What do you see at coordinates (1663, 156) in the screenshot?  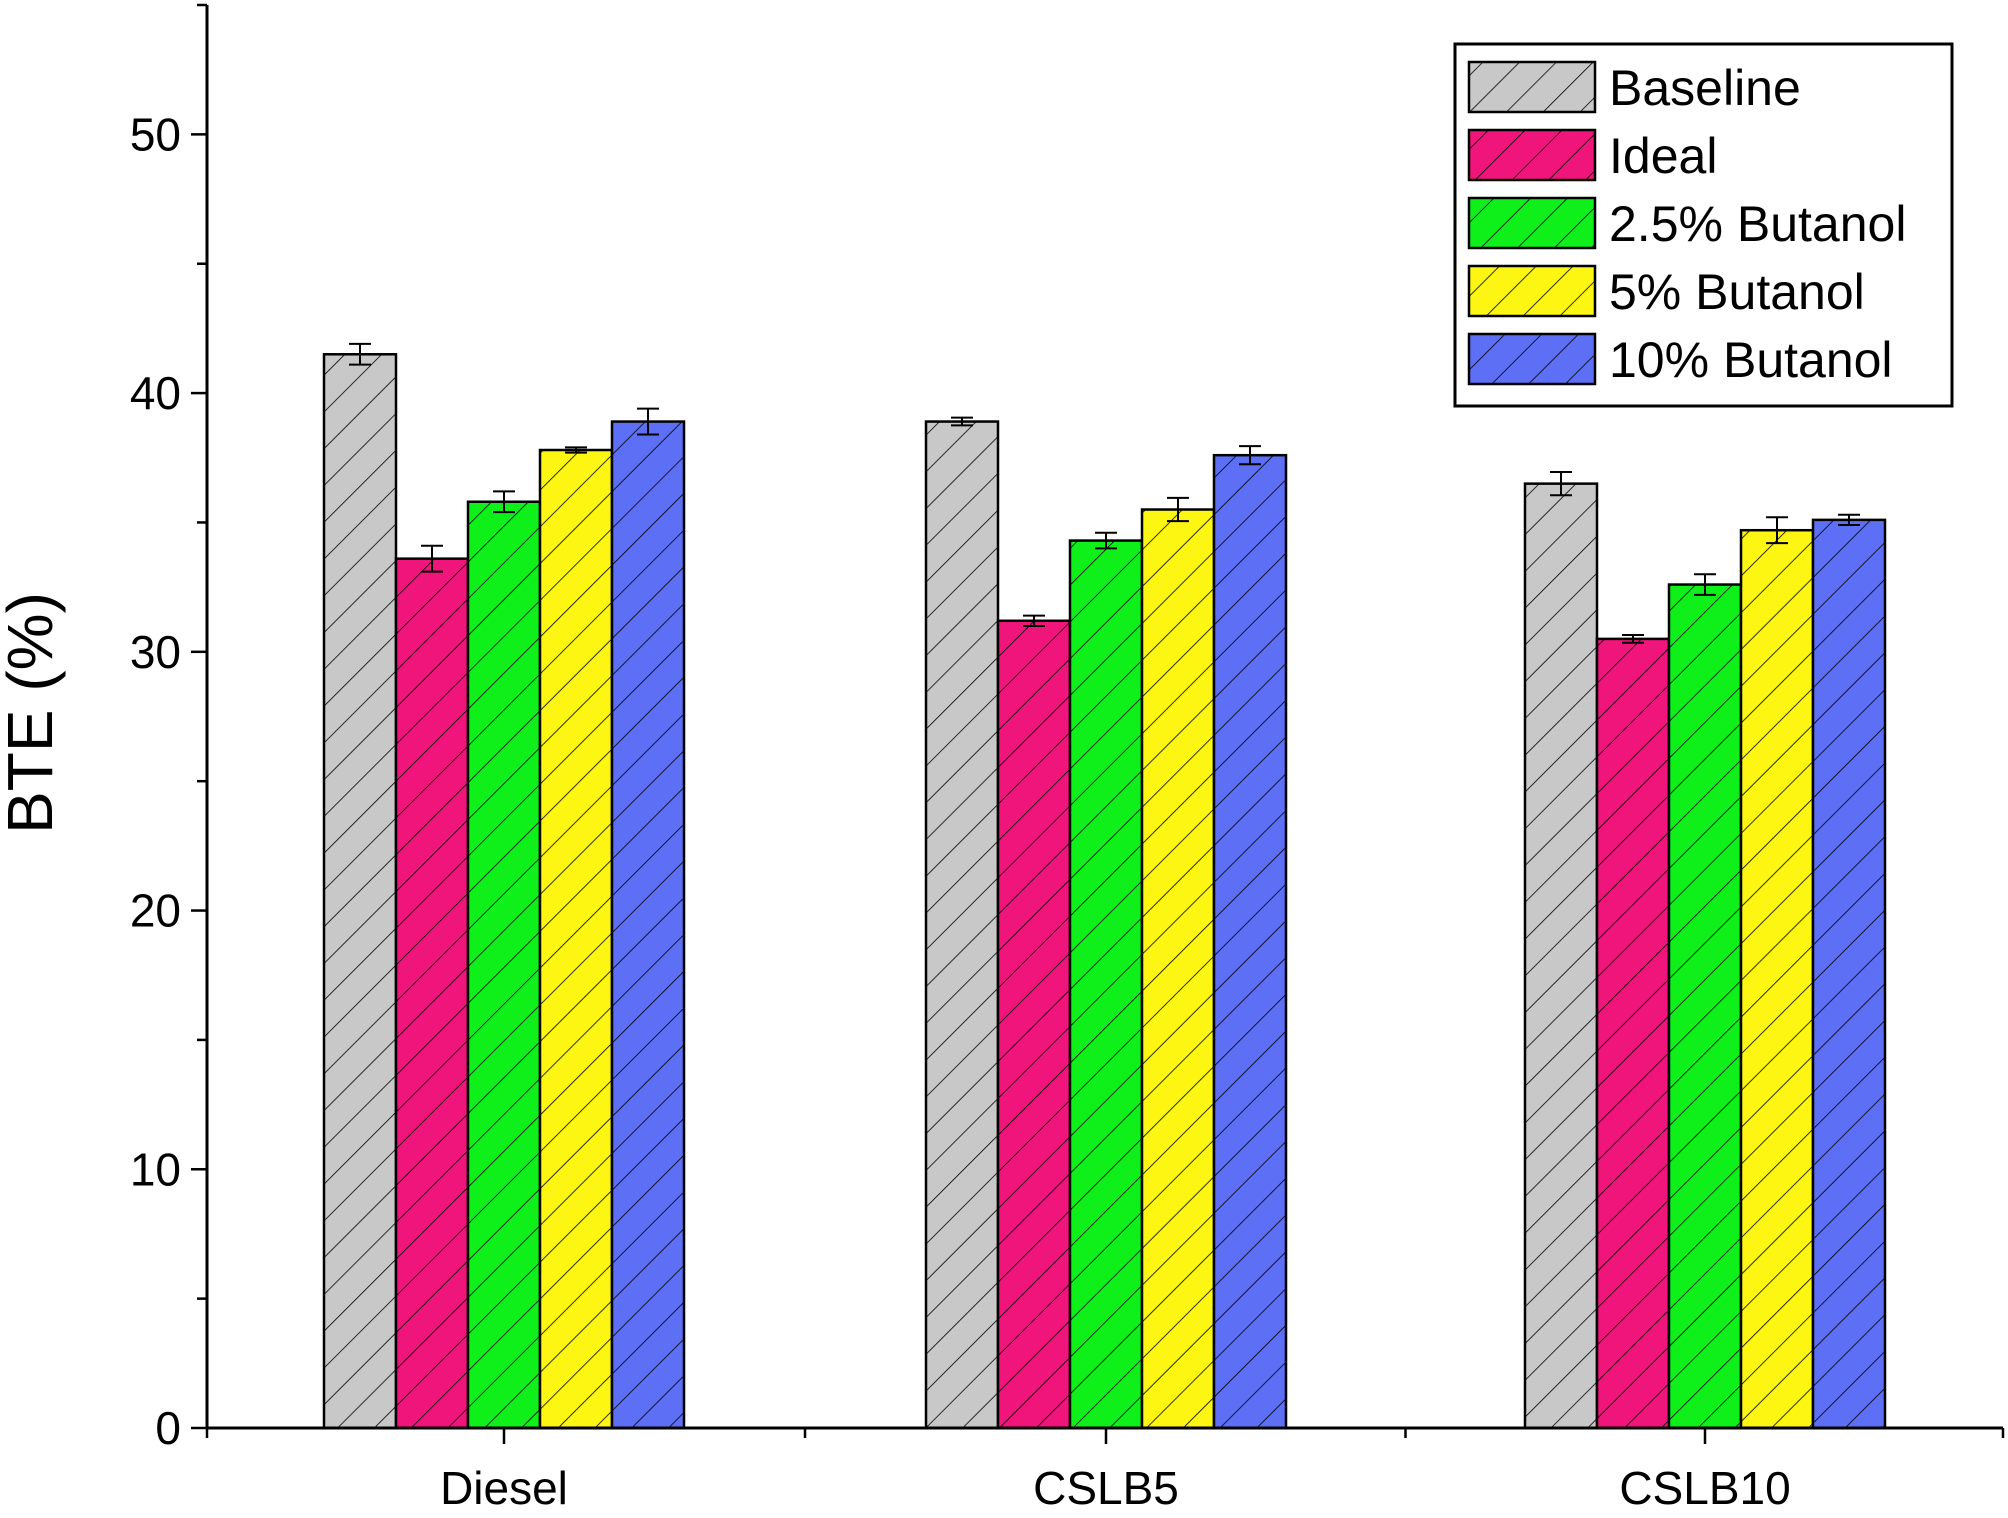 I see `legend-label-2: Ideal` at bounding box center [1663, 156].